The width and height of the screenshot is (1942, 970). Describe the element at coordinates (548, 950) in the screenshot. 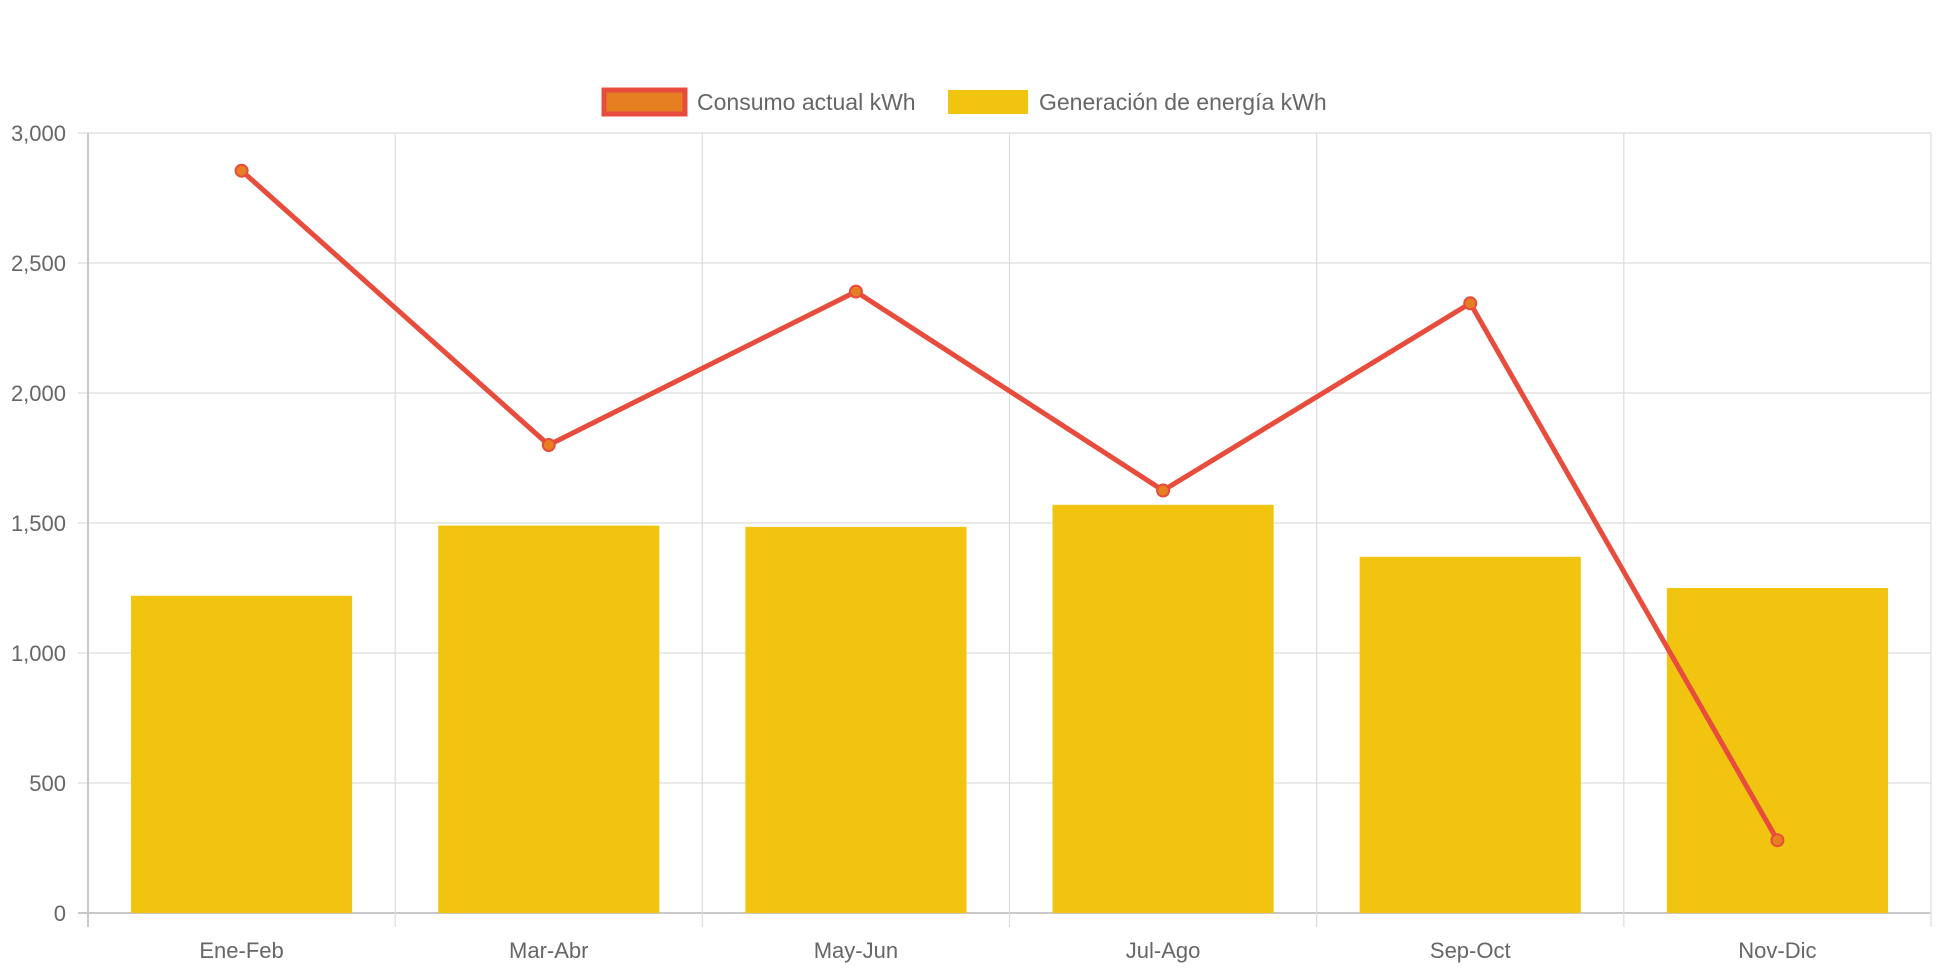

I see `x-tick-label: Mar-Abr` at that location.